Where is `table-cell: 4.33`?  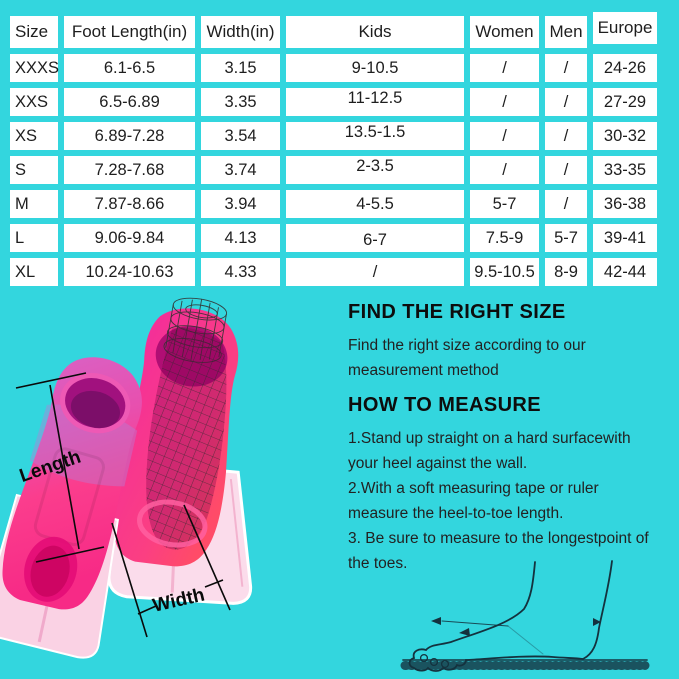 table-cell: 4.33 is located at coordinates (240, 272).